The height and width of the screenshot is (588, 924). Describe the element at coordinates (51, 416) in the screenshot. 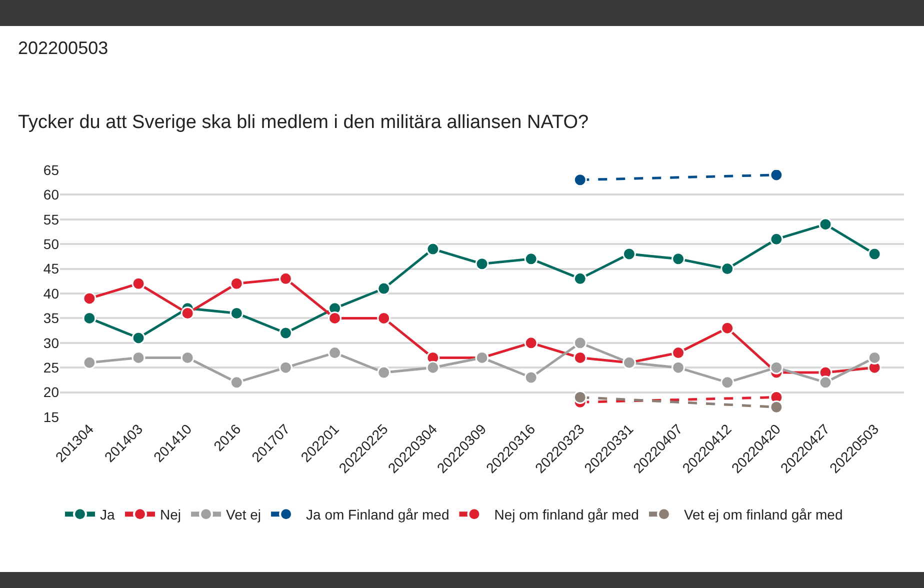

I see `y-tick-label: 15` at that location.